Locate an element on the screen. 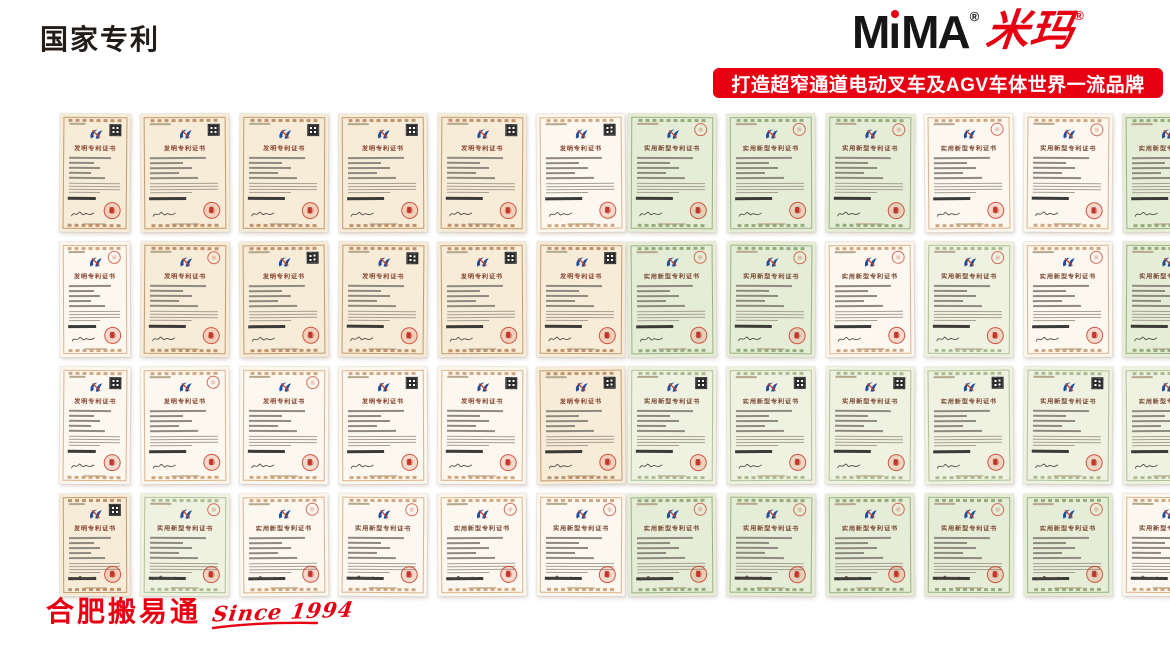 Image resolution: width=1170 pixels, height=654 pixels. cert-frame: 发明专利证书 is located at coordinates (185, 425).